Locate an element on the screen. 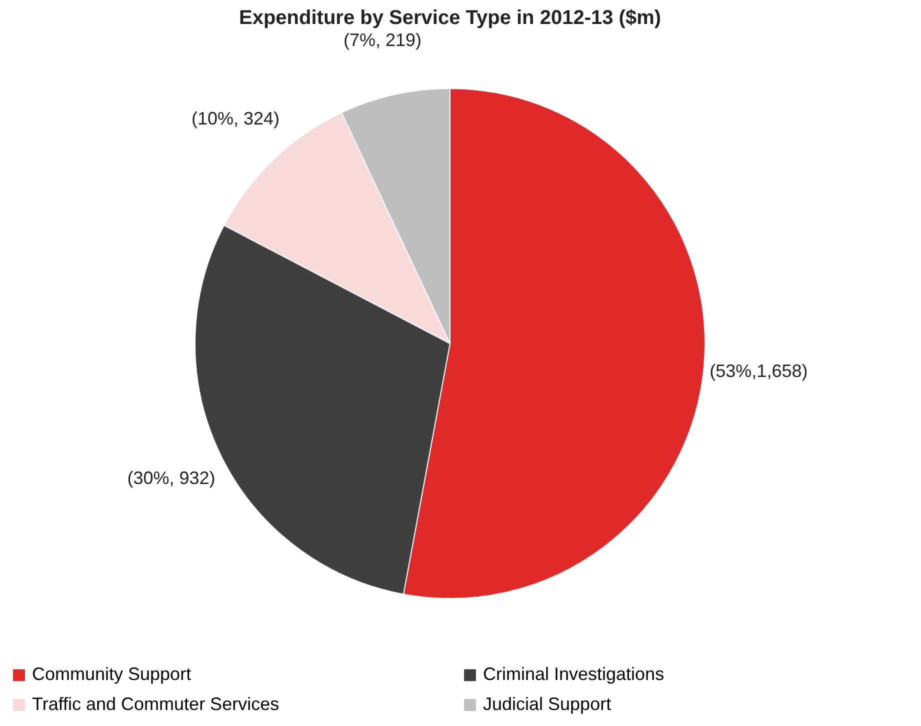 The height and width of the screenshot is (726, 921). data-label: (10%, 324) is located at coordinates (235, 118).